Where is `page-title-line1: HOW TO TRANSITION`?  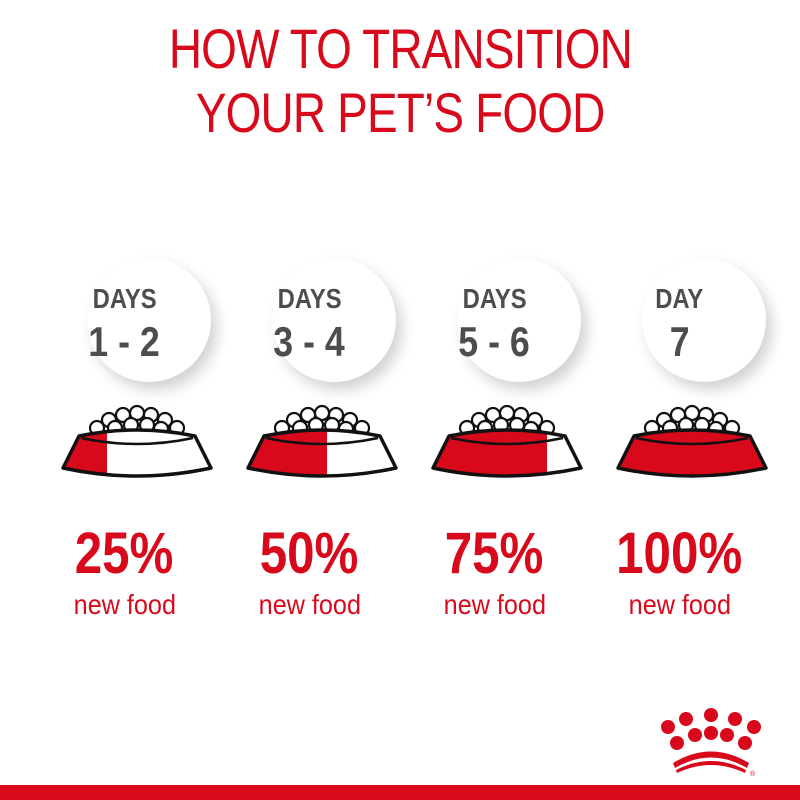
page-title-line1: HOW TO TRANSITION is located at coordinates (400, 48).